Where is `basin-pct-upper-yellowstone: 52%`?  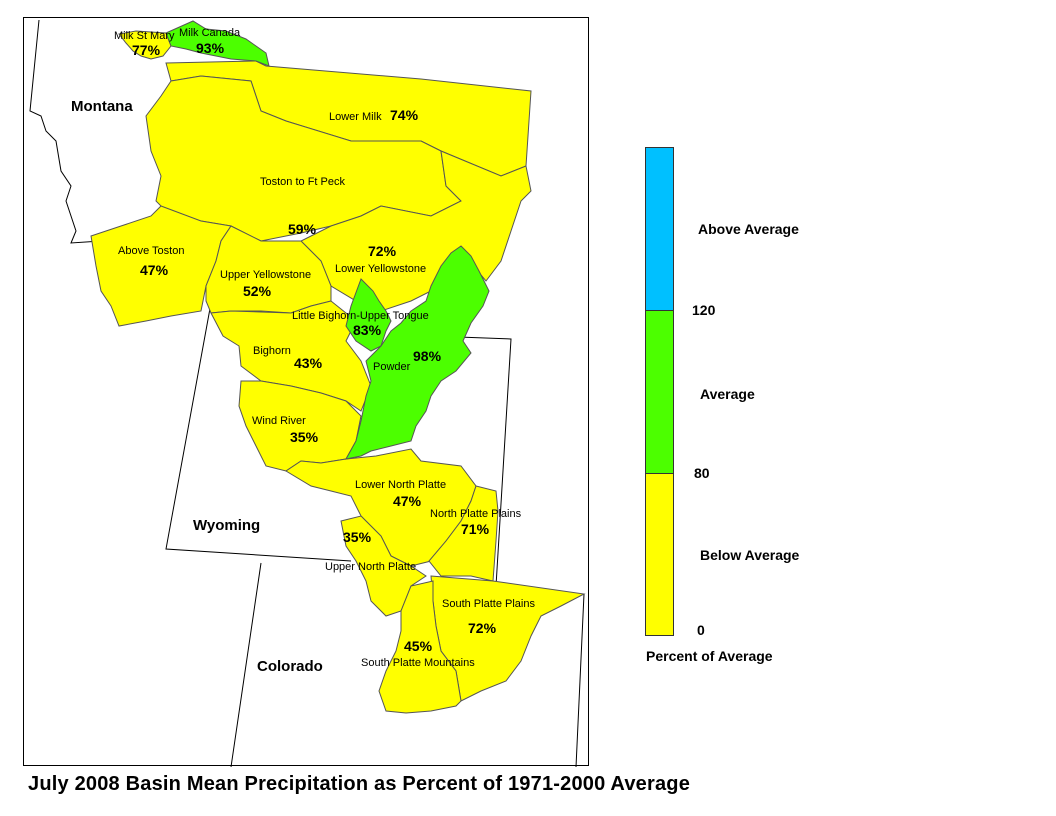
basin-pct-upper-yellowstone: 52% is located at coordinates (257, 291).